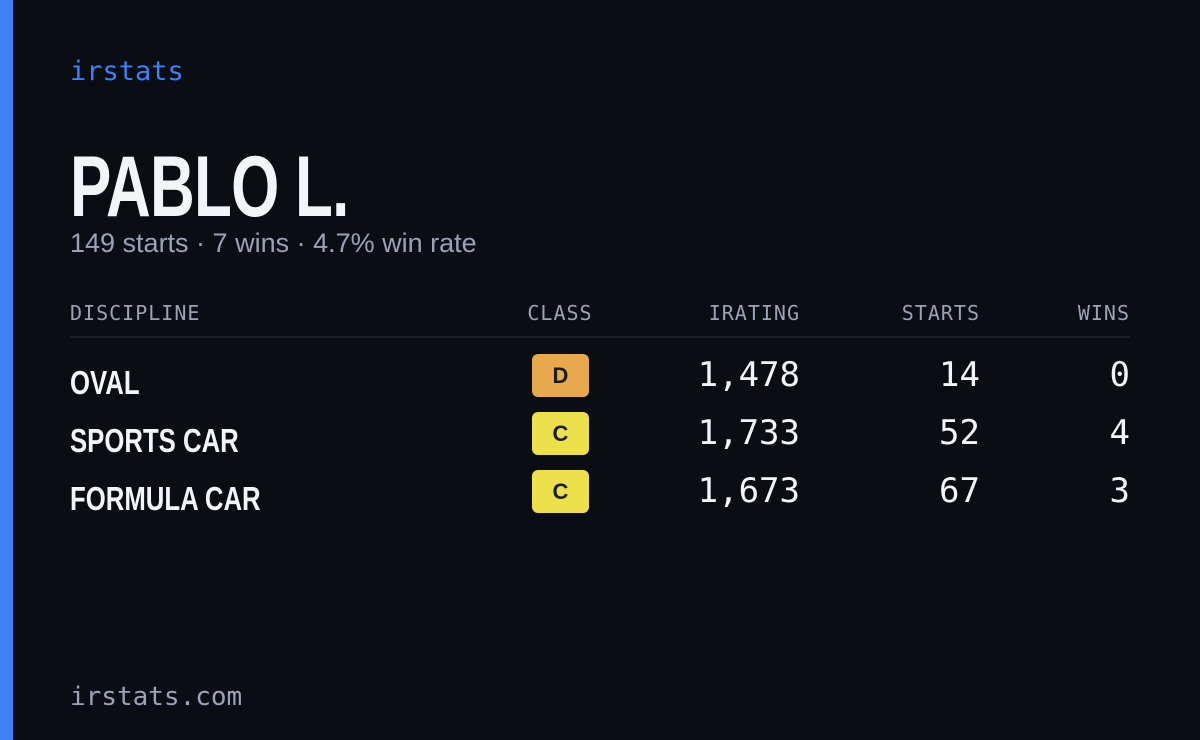 The width and height of the screenshot is (1200, 740). What do you see at coordinates (560, 313) in the screenshot?
I see `column-header: CLASS` at bounding box center [560, 313].